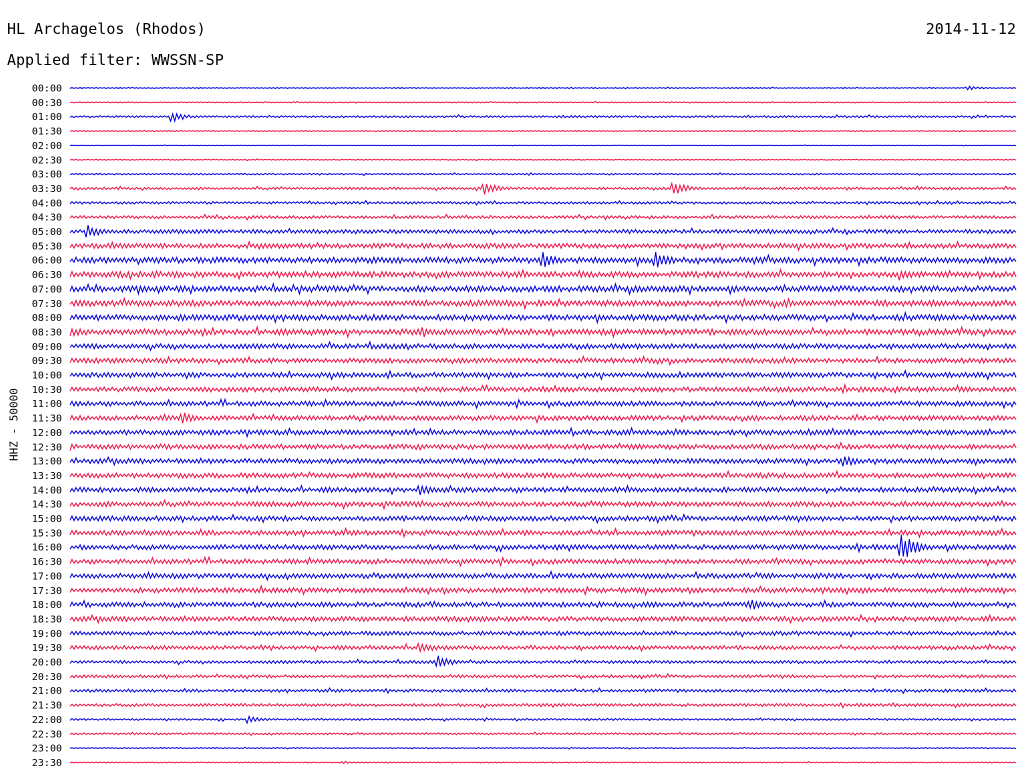 The image size is (1024, 780). What do you see at coordinates (47, 634) in the screenshot?
I see `trace-label-1900: 19:00` at bounding box center [47, 634].